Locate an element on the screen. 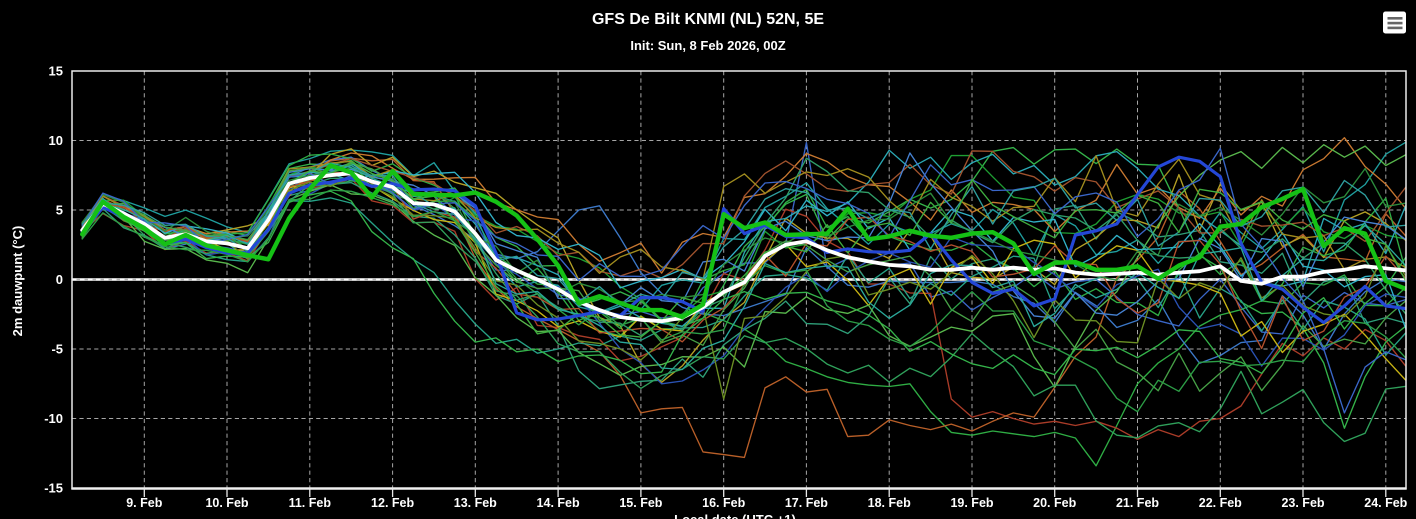 Image resolution: width=1416 pixels, height=519 pixels. svg-text: 21. Feb is located at coordinates (1137, 503).